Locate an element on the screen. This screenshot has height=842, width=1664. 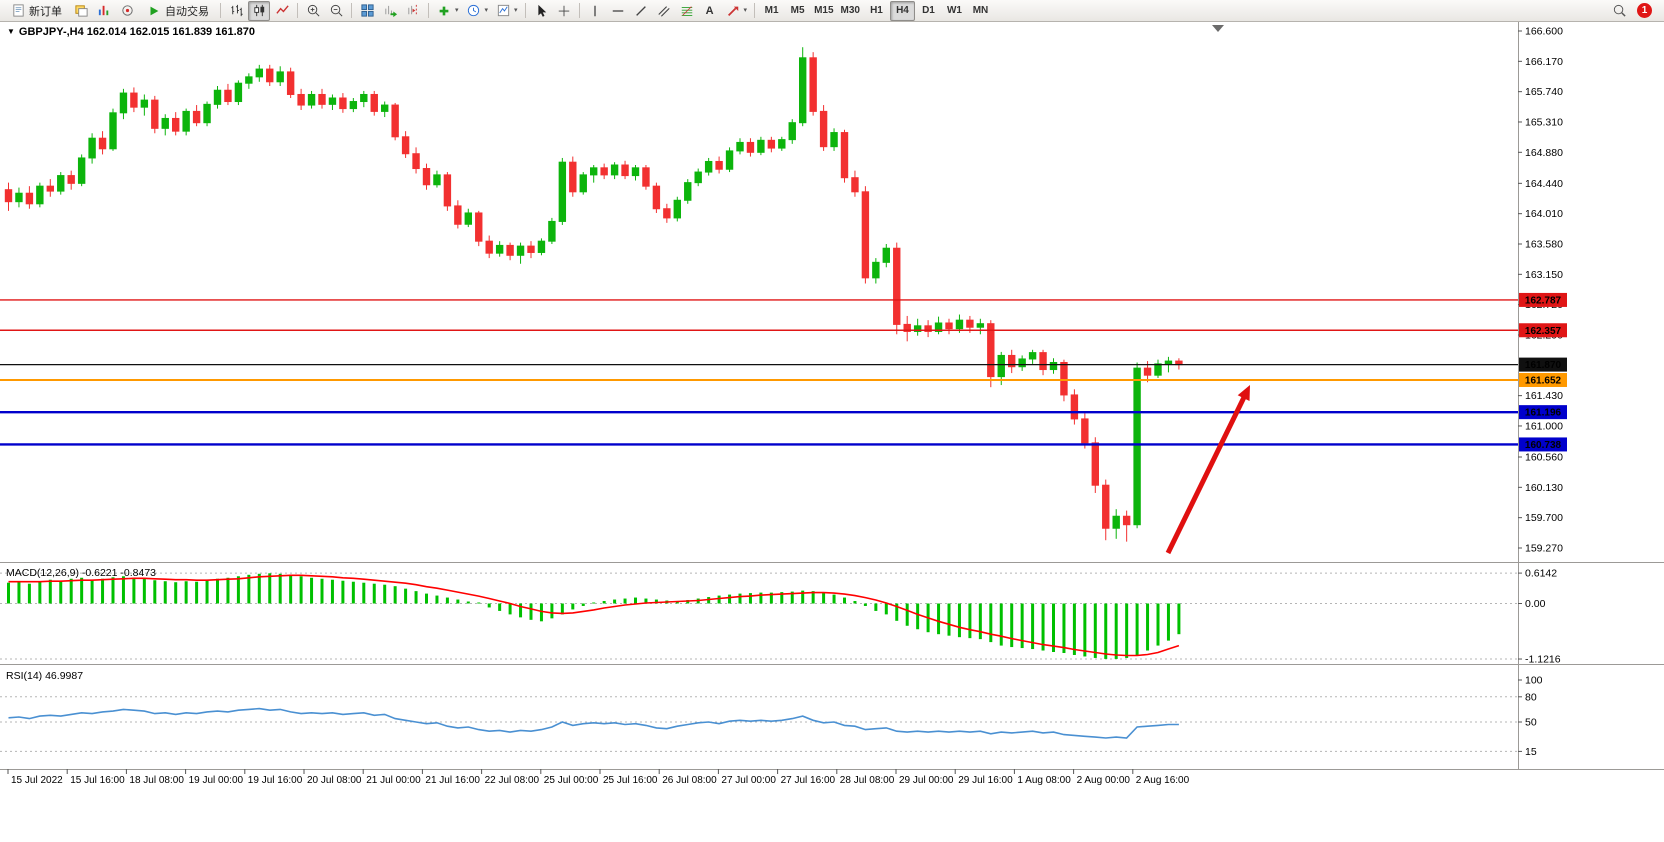
trendline-button is located at coordinates (641, 11).